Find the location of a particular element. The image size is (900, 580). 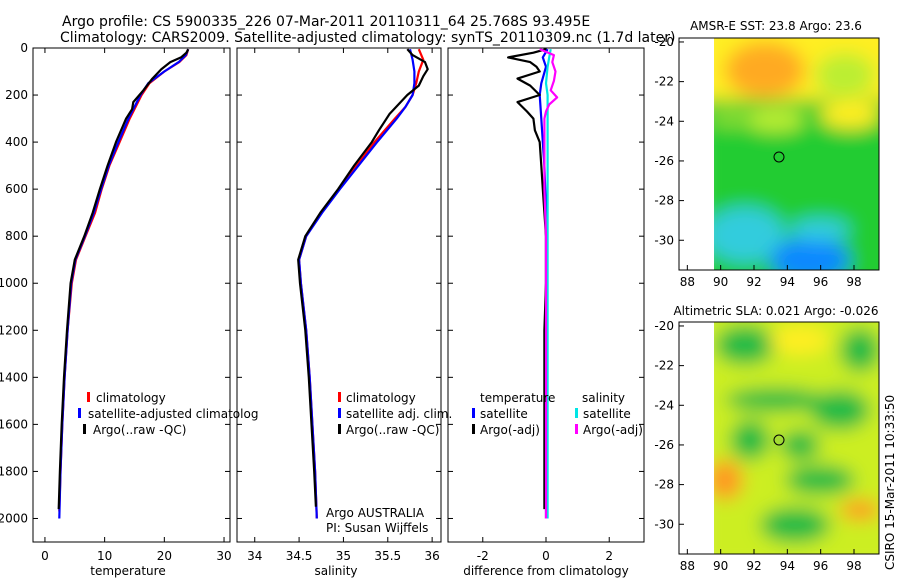

sst-ytick-label: -24 is located at coordinates (664, 121).